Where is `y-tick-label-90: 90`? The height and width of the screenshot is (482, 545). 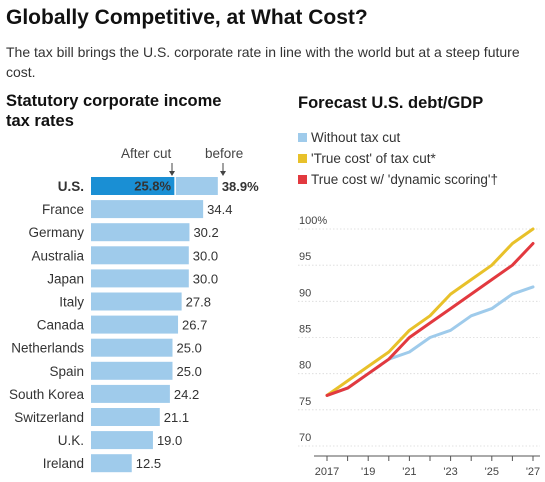 y-tick-label-90: 90 is located at coordinates (305, 293).